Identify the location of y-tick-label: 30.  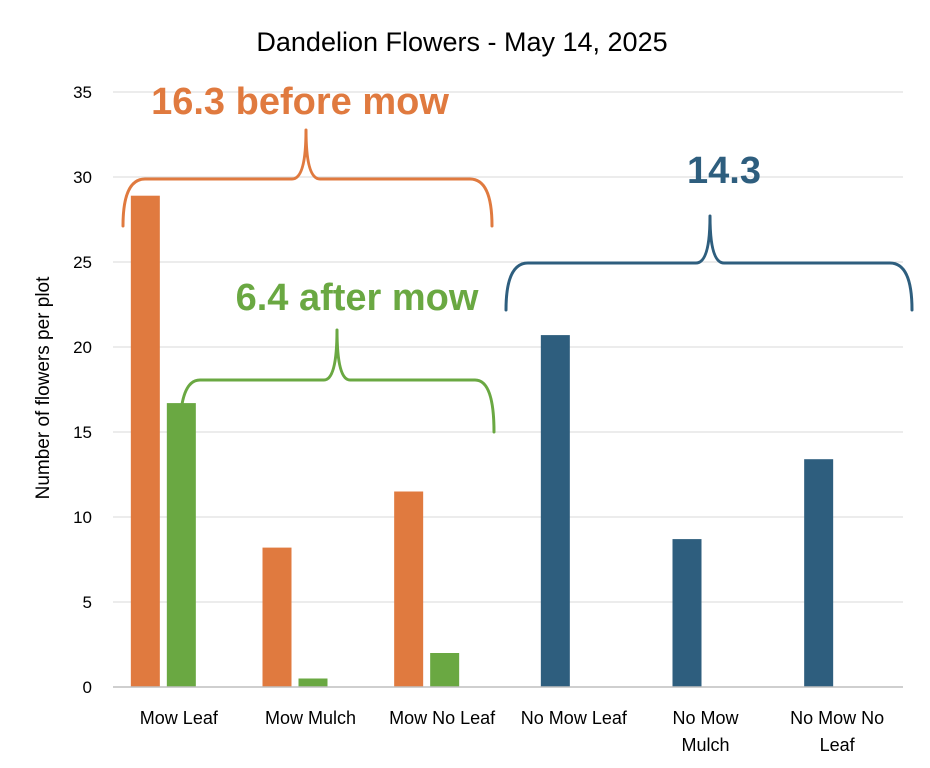
(82, 177).